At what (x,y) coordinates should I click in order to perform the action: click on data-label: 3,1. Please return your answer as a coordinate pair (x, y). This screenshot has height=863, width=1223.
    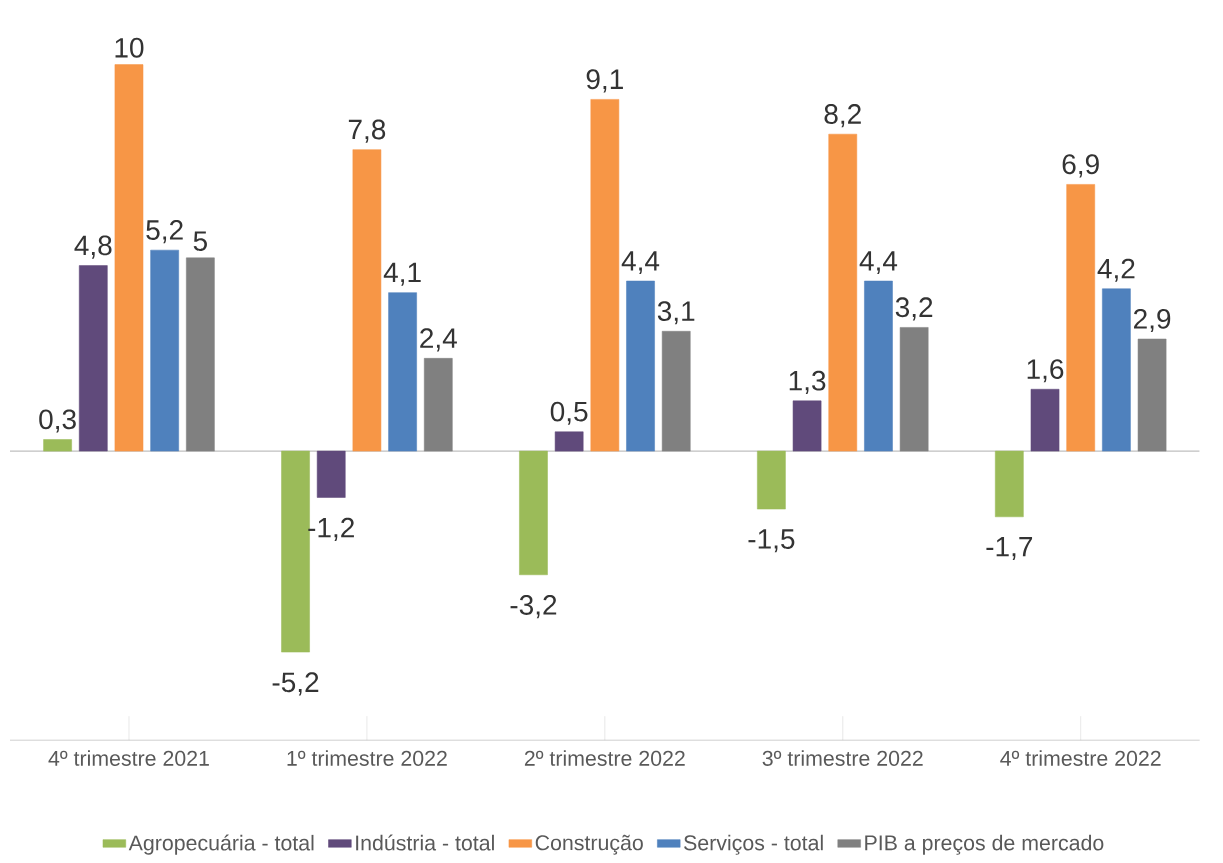
    Looking at the image, I should click on (676, 313).